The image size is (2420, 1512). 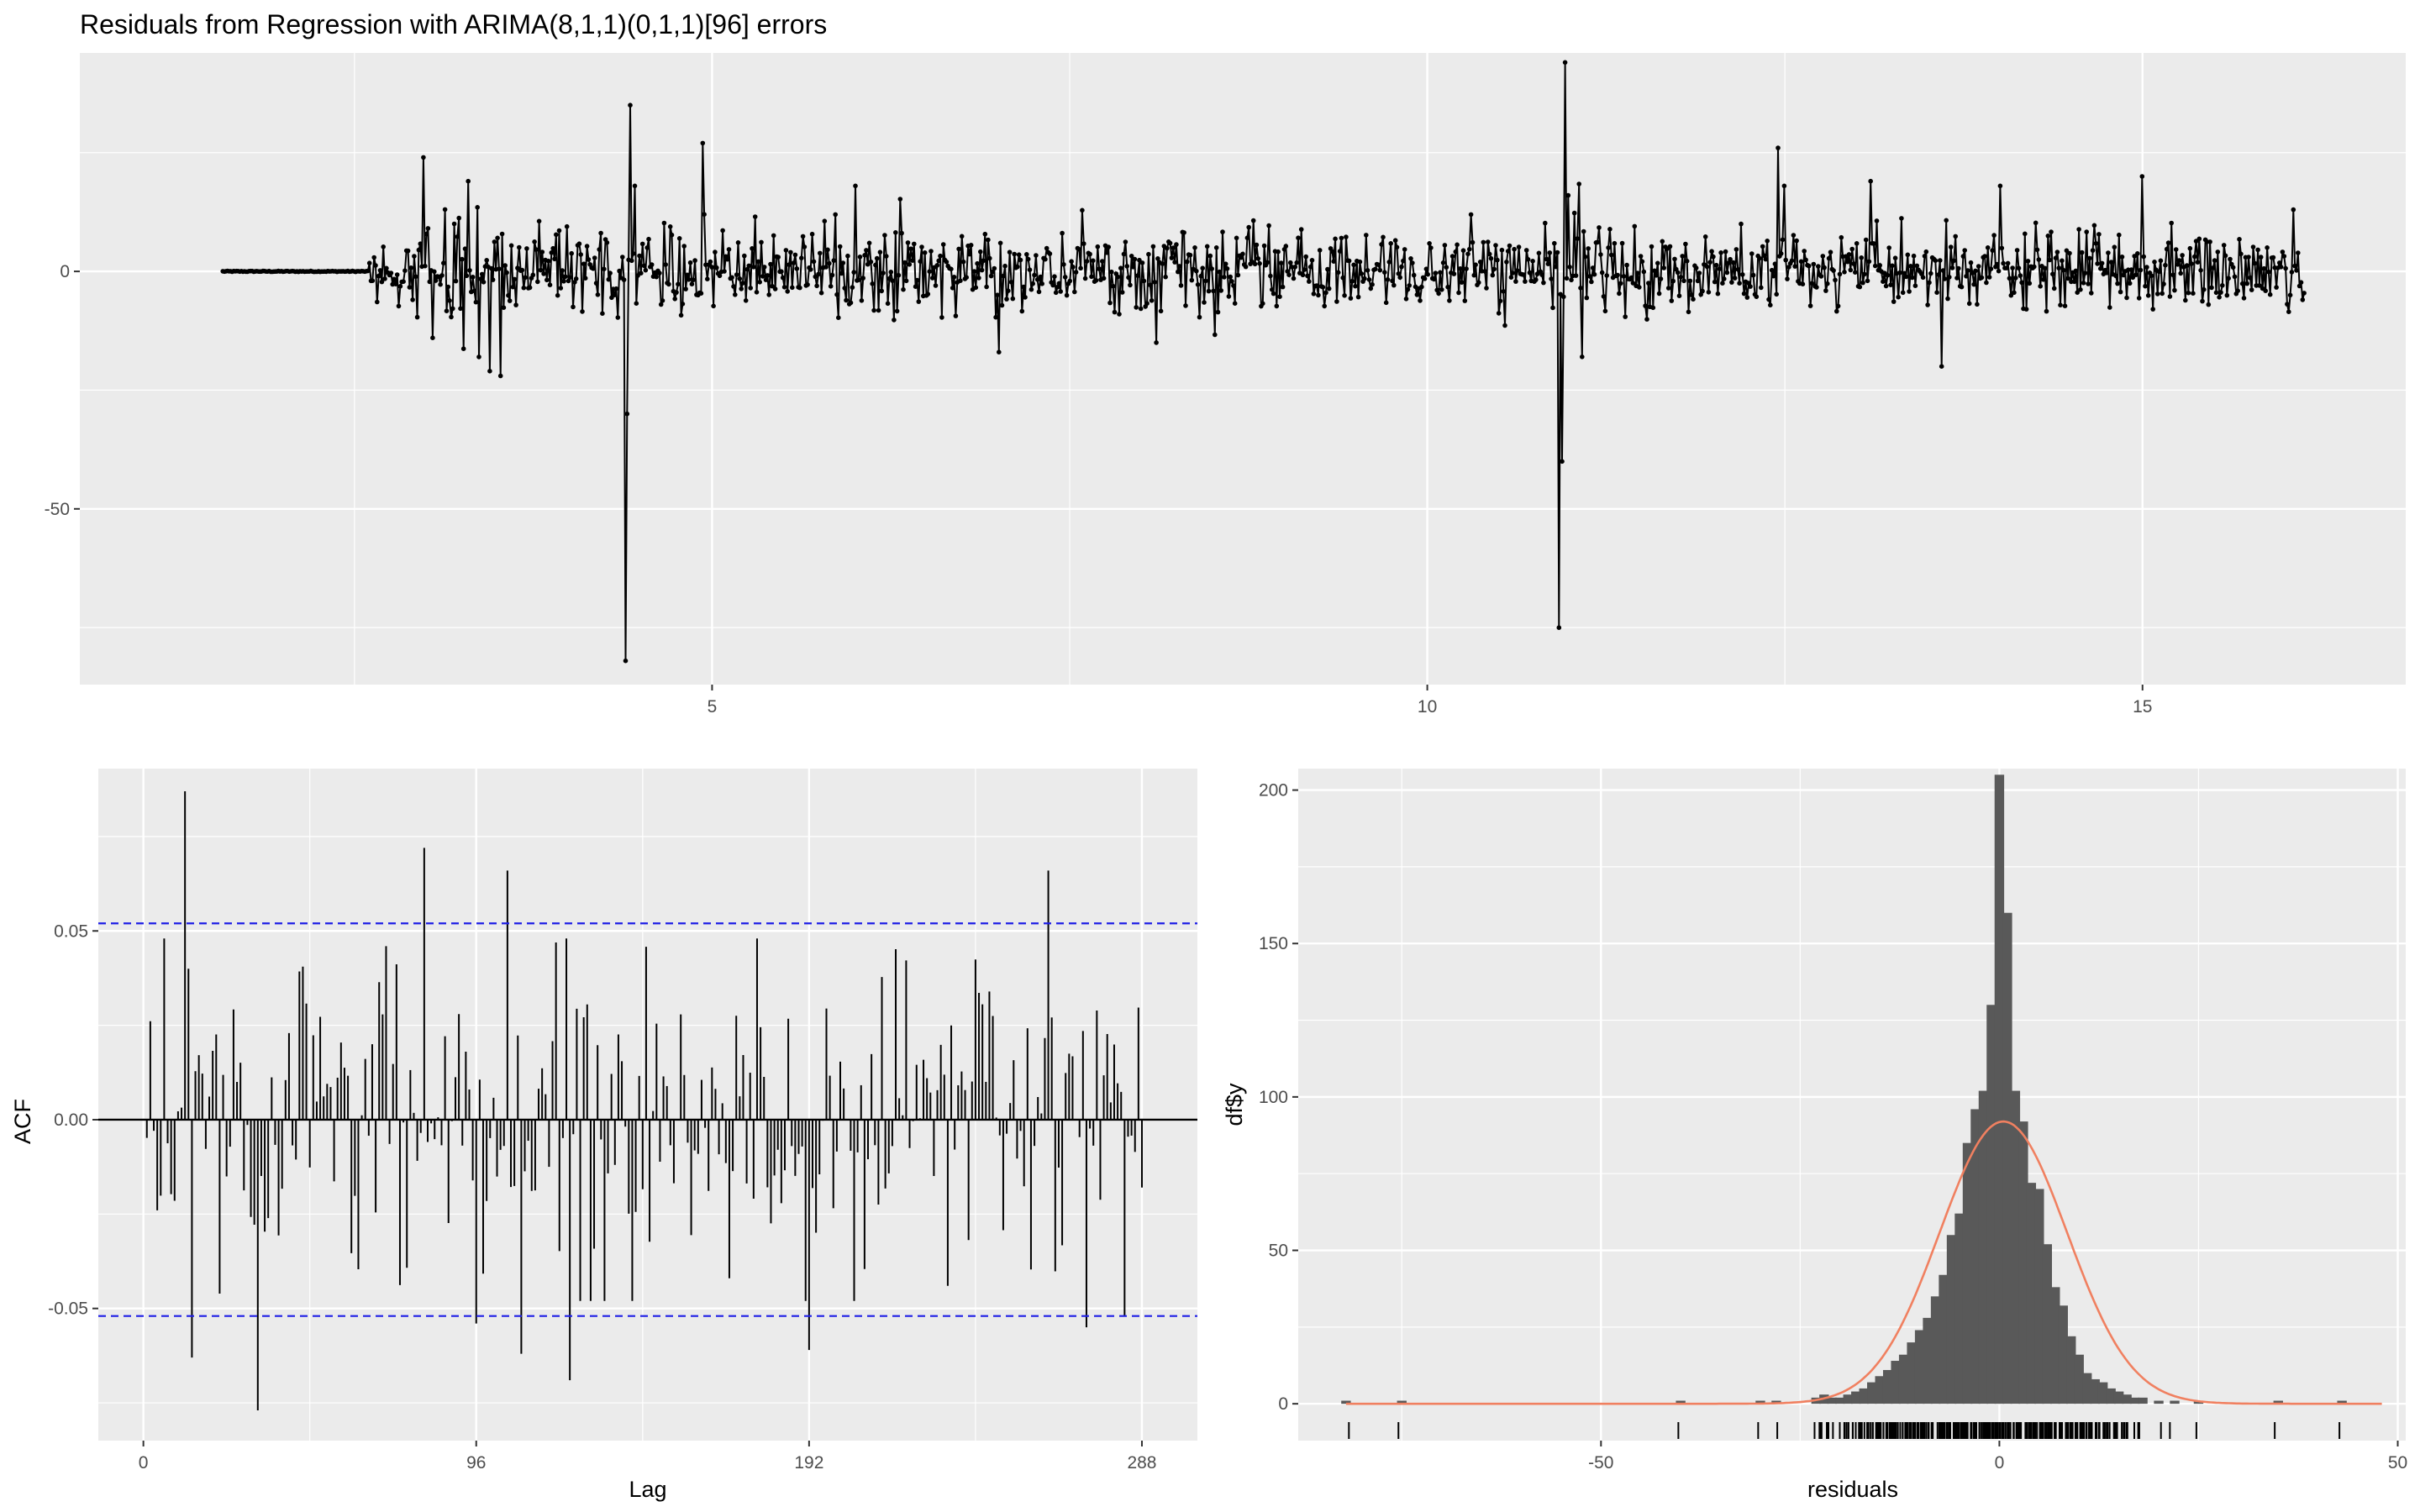 I want to click on x-tick-label: 15, so click(x=2143, y=707).